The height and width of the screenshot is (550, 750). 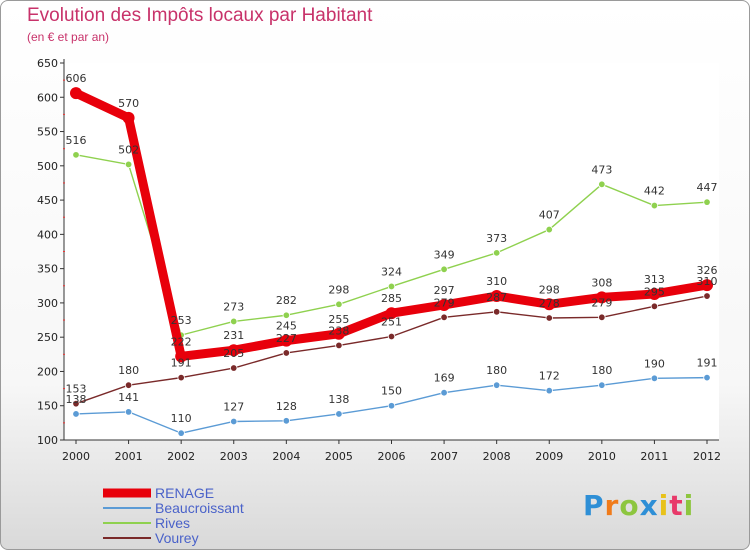 I want to click on x-tick-label: 2004, so click(x=286, y=456).